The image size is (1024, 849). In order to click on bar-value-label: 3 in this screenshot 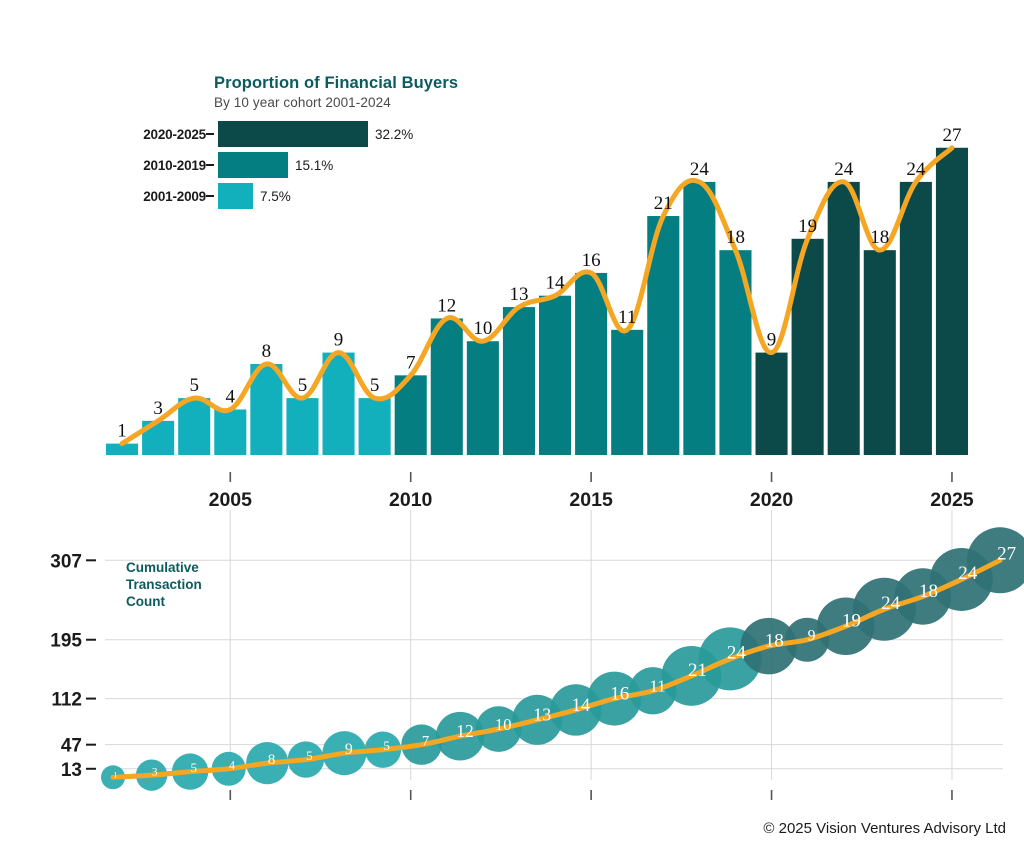, I will do `click(158, 408)`.